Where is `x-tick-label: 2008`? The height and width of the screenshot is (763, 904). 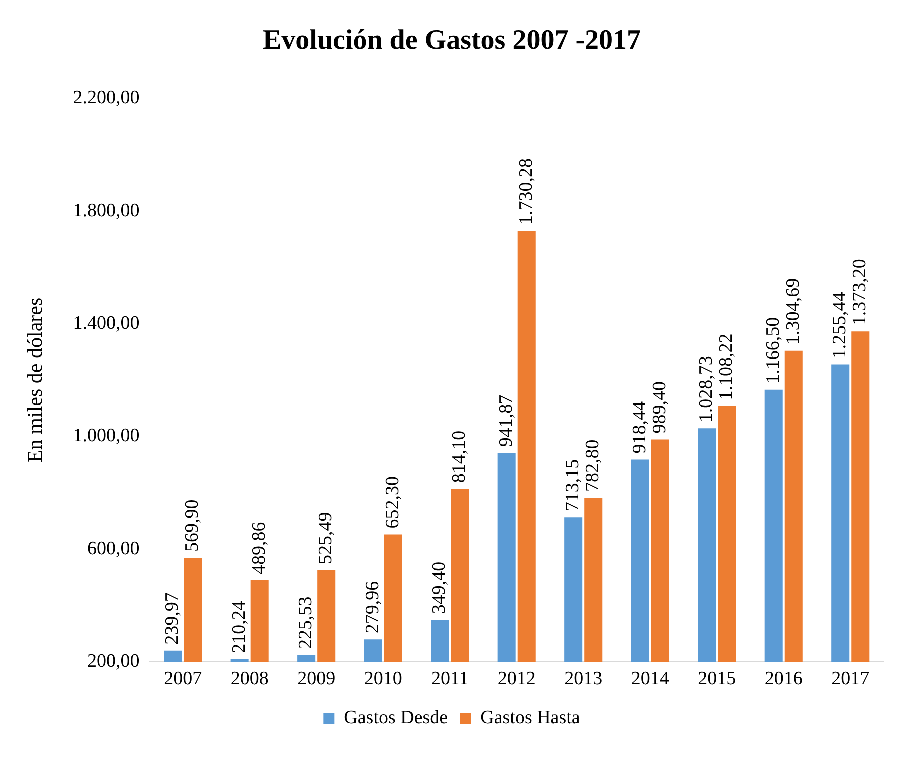 x-tick-label: 2008 is located at coordinates (249, 679).